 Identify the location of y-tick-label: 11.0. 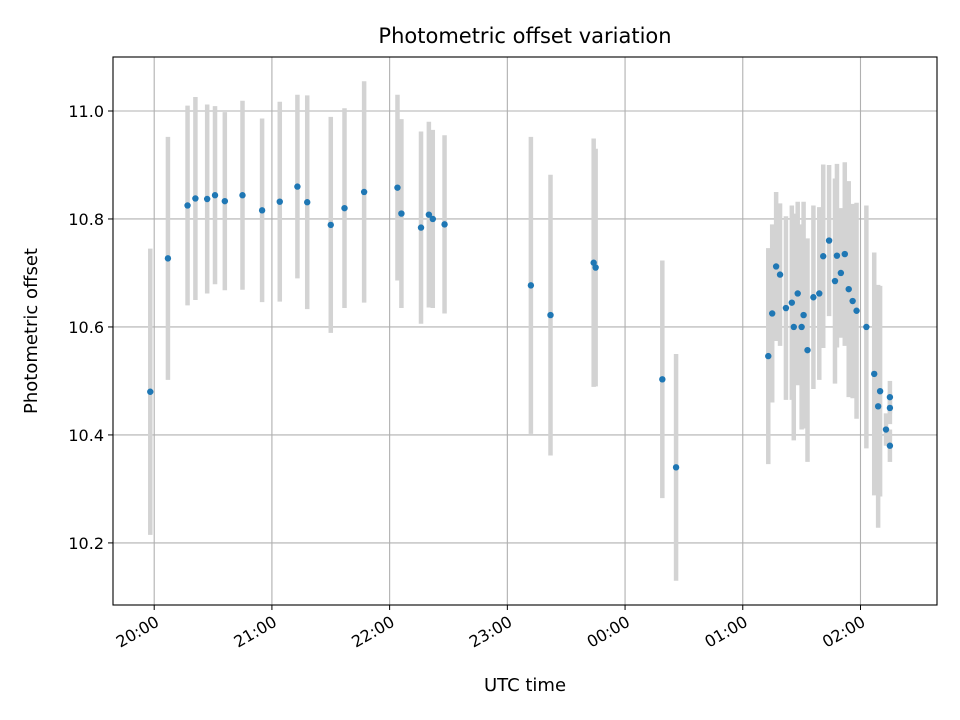
(86, 111).